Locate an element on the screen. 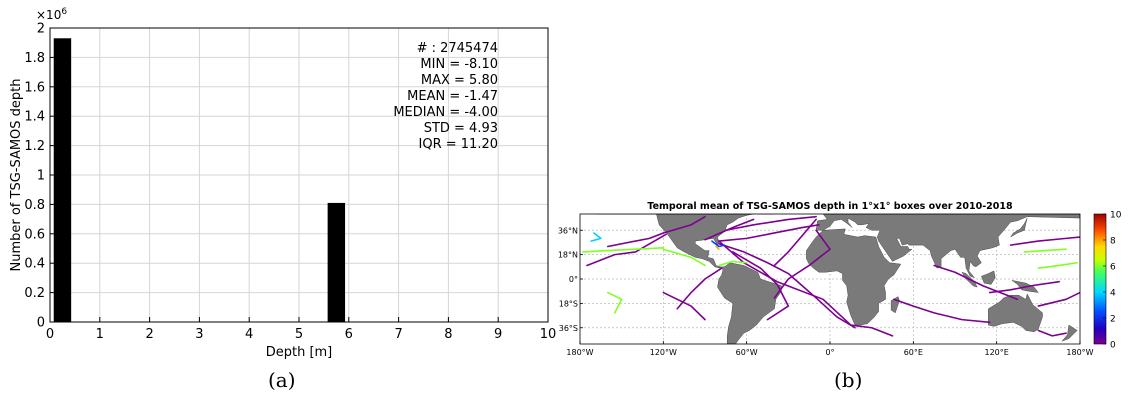  y-multiplier-exponent: 6 is located at coordinates (64, 12).